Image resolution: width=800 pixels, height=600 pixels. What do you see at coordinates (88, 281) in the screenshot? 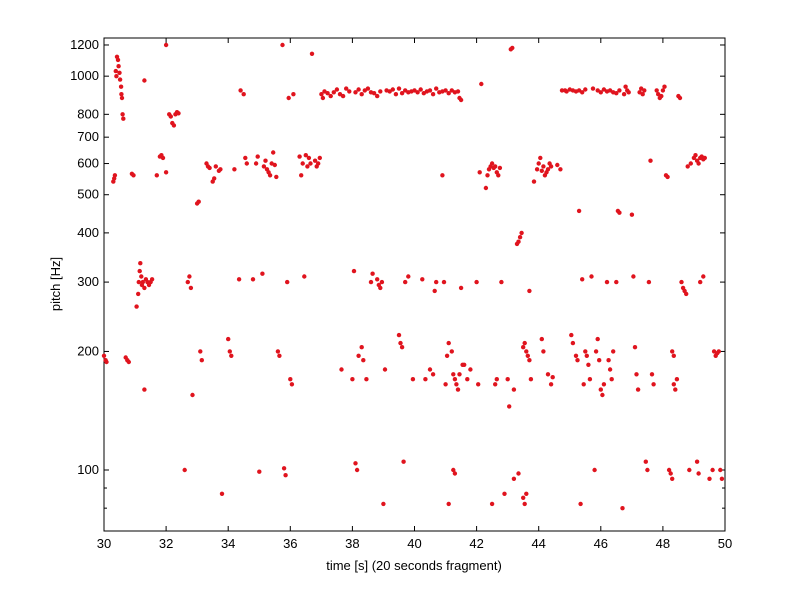
I see `y-tick-label: 300` at bounding box center [88, 281].